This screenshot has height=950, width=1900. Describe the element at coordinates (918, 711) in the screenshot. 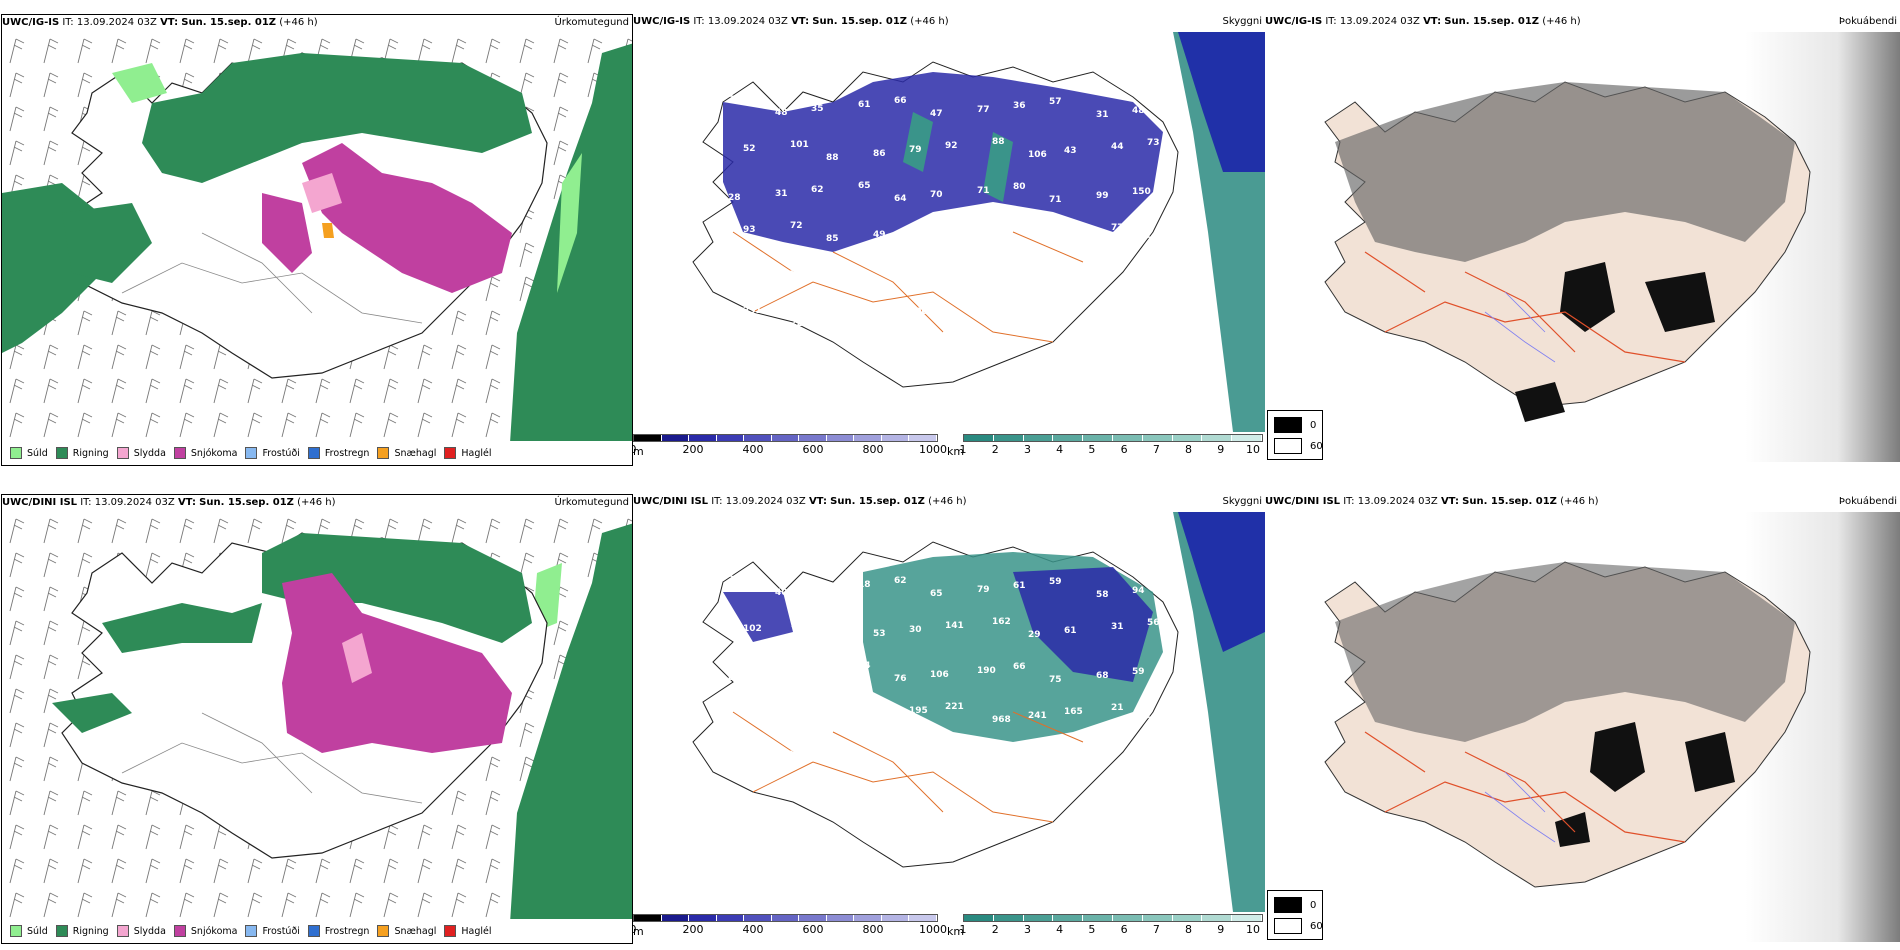

I see `visibility-value-label: 195` at that location.